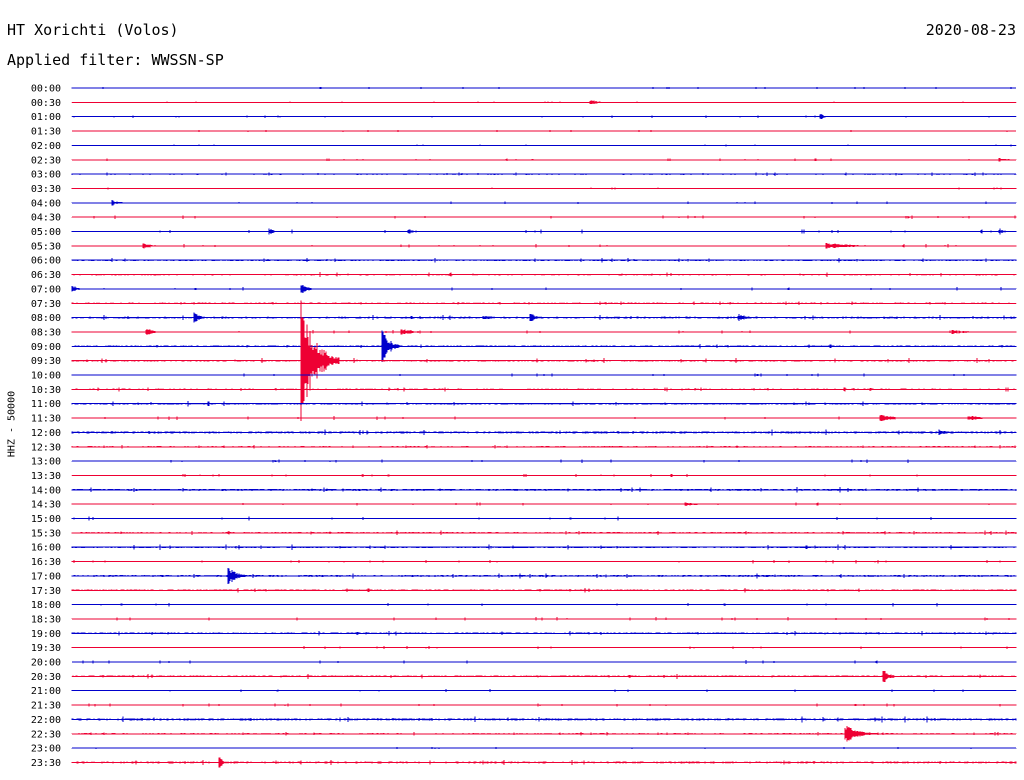 The height and width of the screenshot is (780, 1024). What do you see at coordinates (46, 289) in the screenshot?
I see `time-tick-label: 07:00` at bounding box center [46, 289].